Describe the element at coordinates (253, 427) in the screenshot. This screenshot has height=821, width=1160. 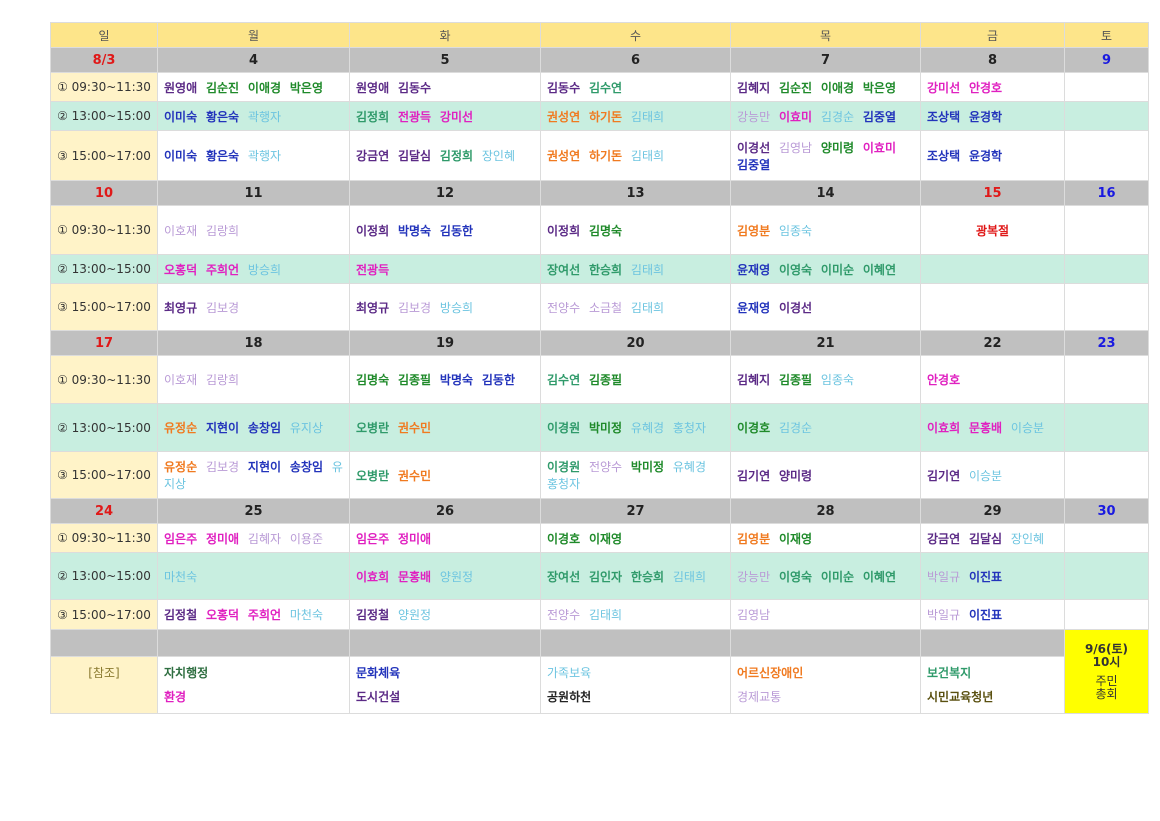
I see `schedule-cell: 유정순 지현이 송창임 유지상` at that location.